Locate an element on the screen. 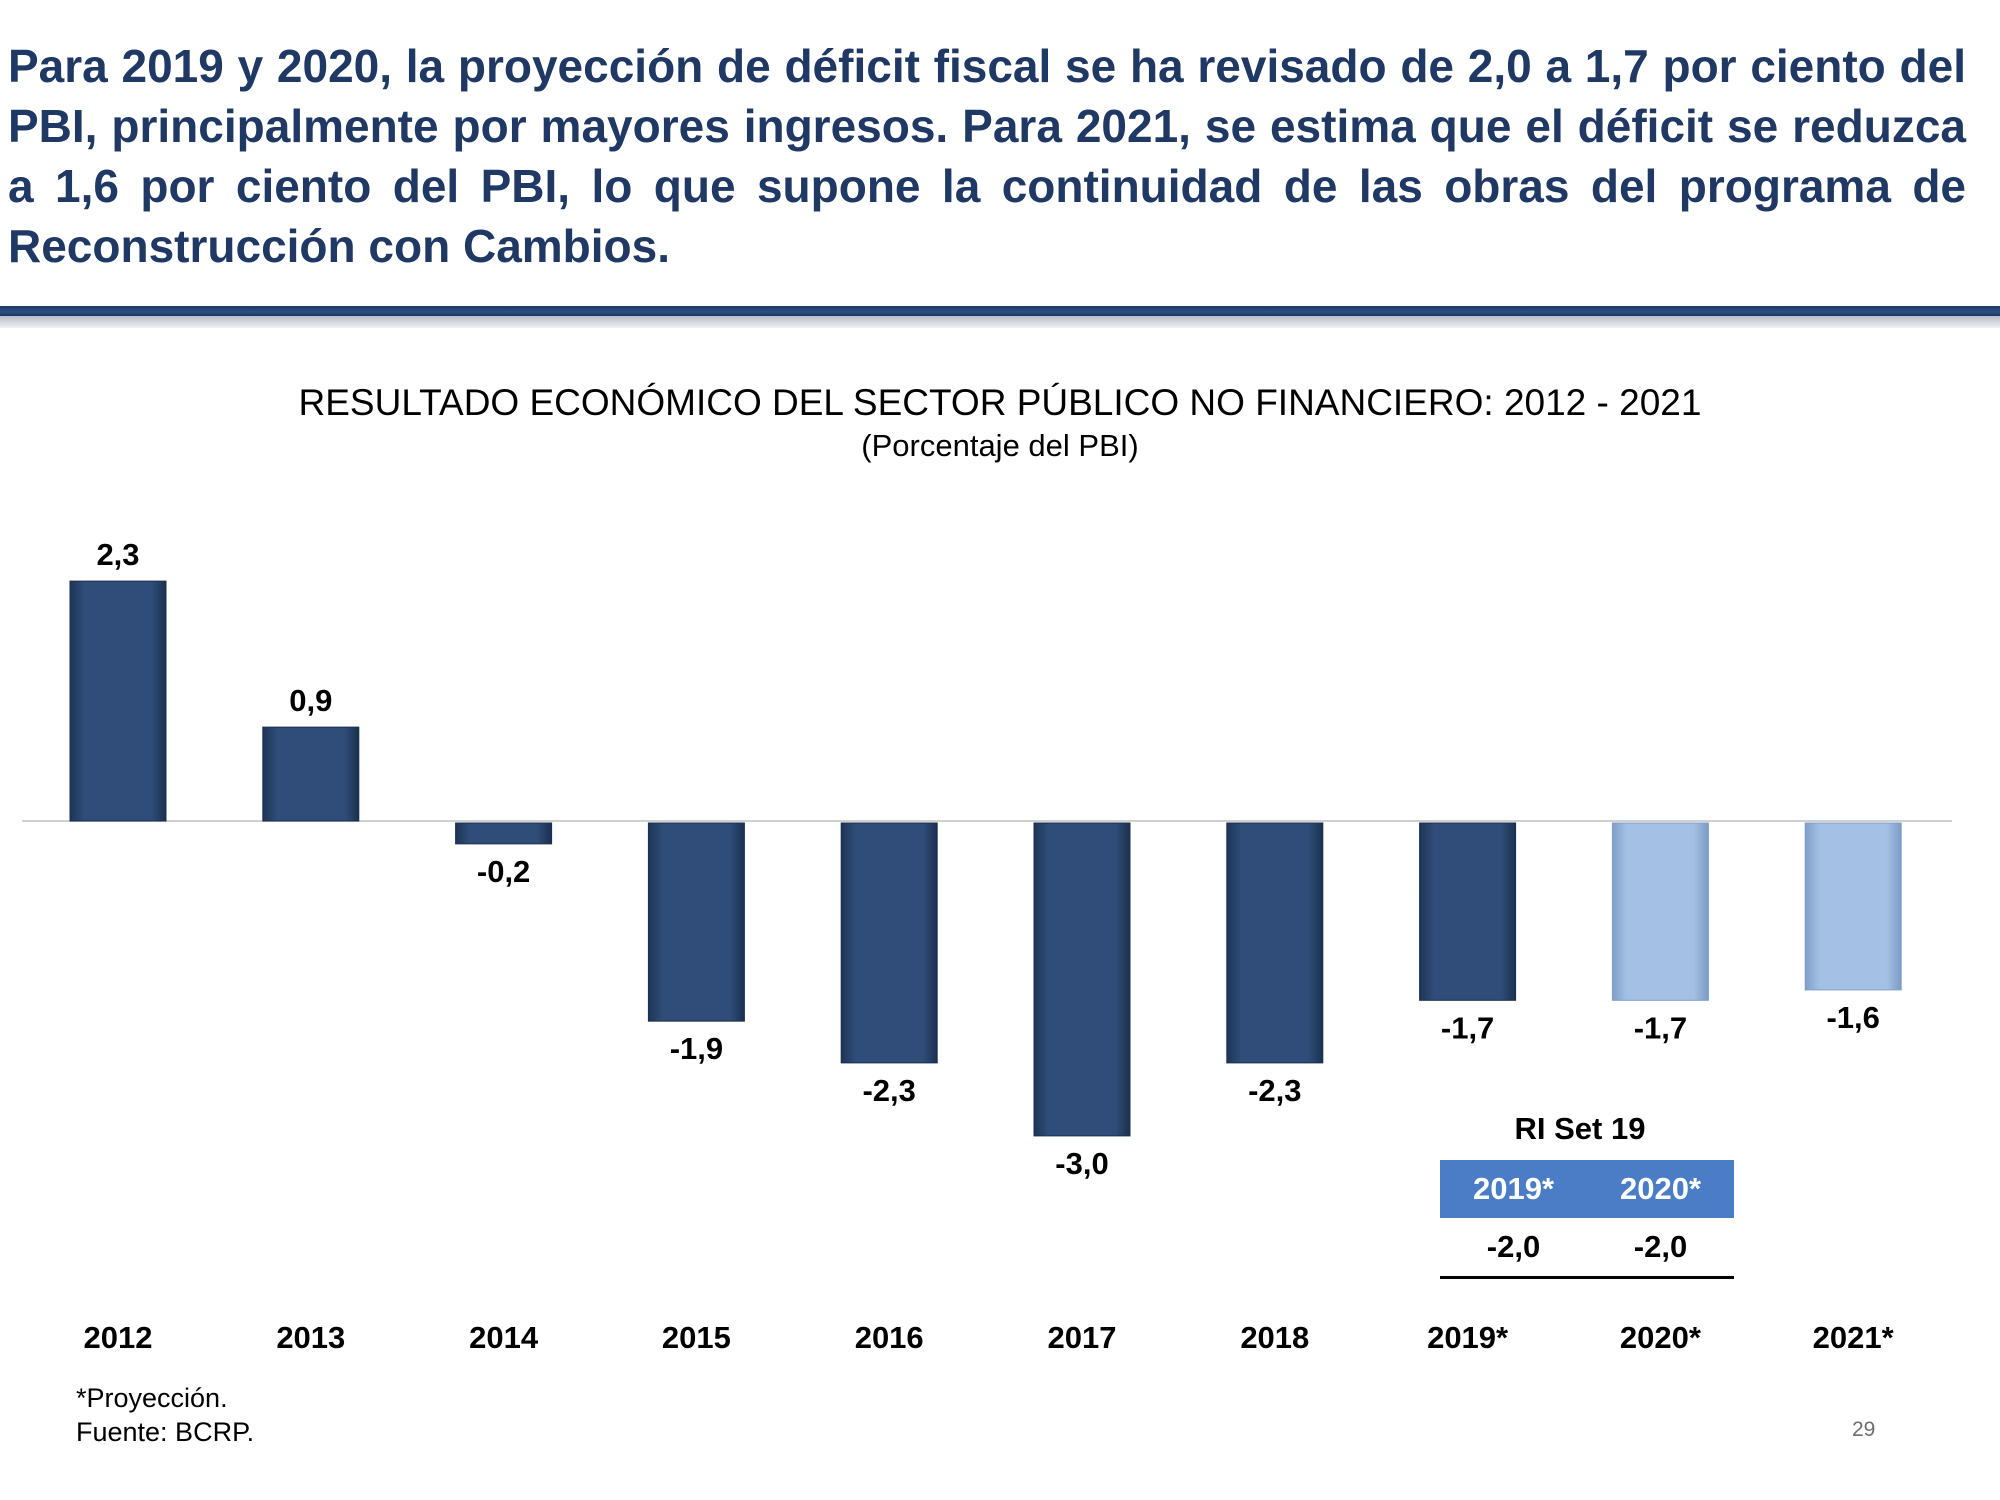  footnote: *Proyección. Fuente: BCRP. is located at coordinates (165, 1415).